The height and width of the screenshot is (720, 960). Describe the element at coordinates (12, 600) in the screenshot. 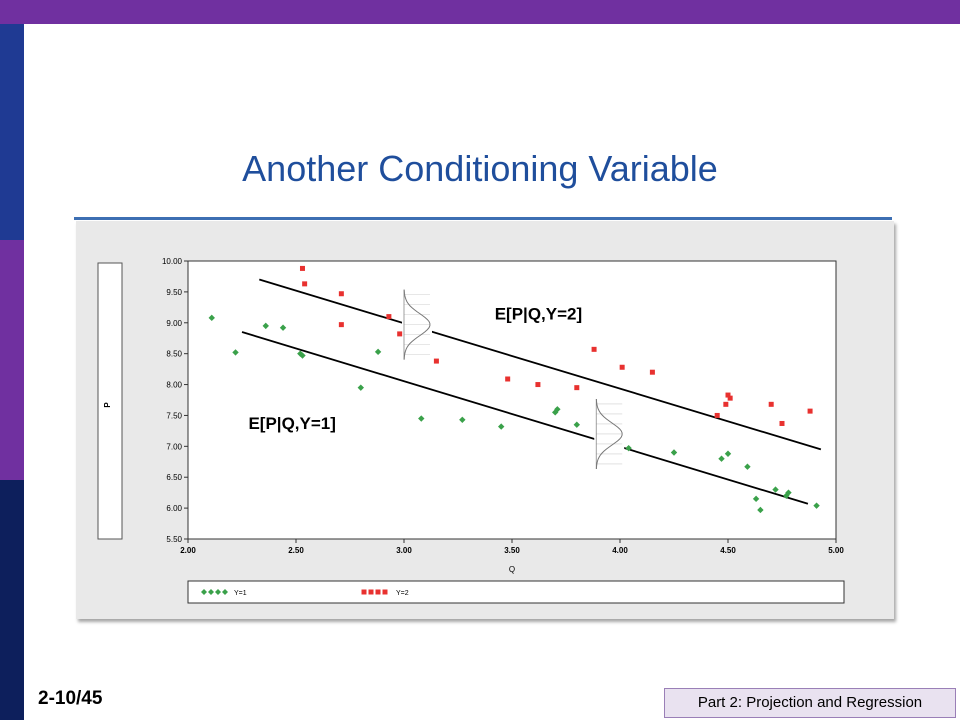

I see `side-bar-bottom` at that location.